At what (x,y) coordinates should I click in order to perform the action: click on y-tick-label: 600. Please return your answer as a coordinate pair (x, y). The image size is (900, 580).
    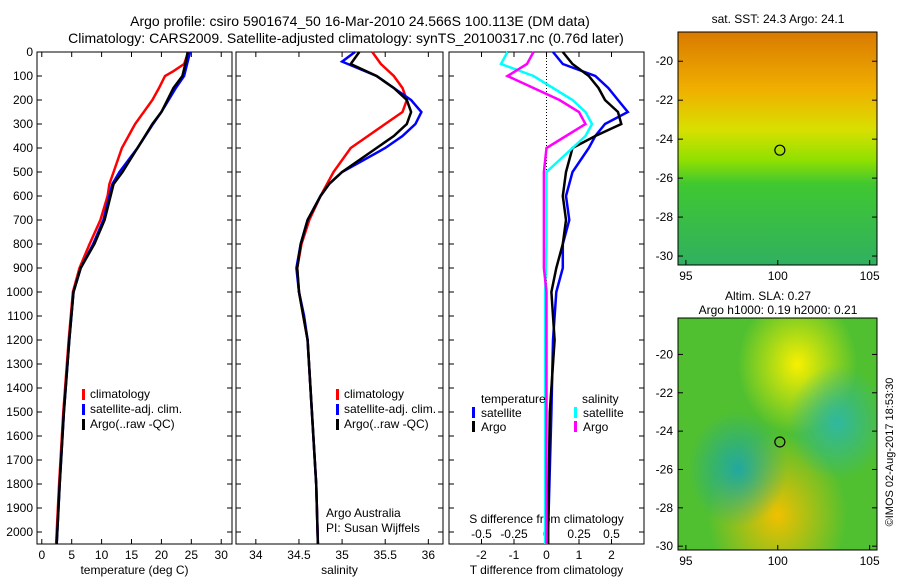
    Looking at the image, I should click on (23, 196).